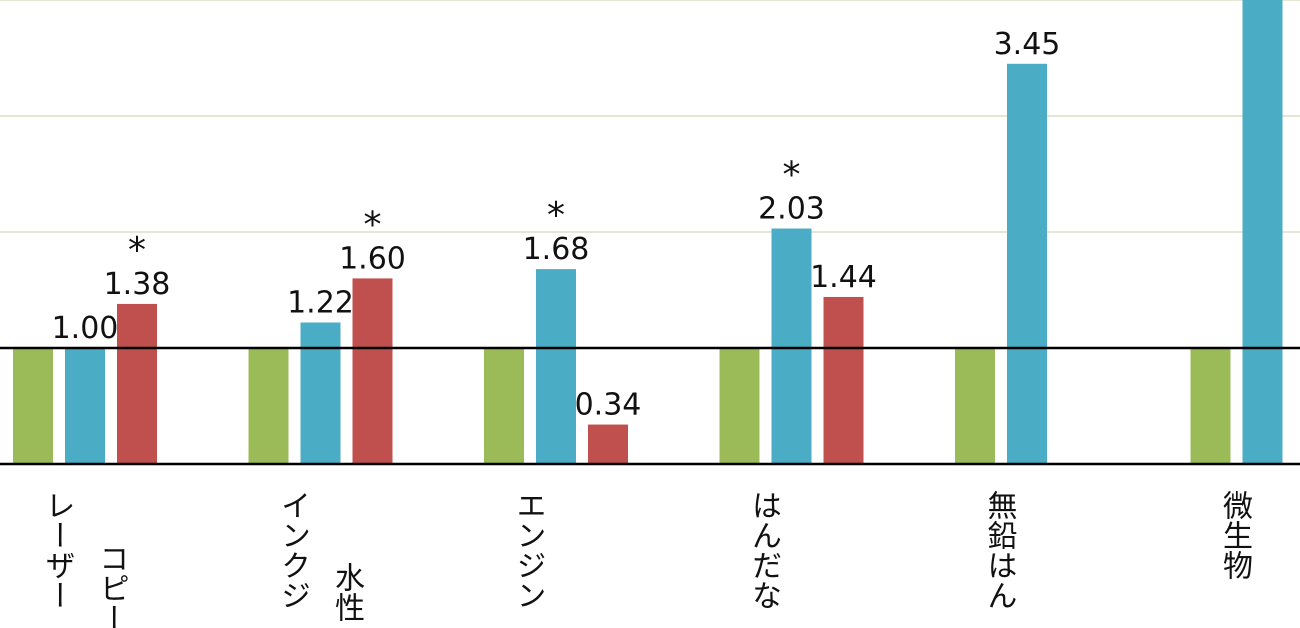  I want to click on value-label: 1.00, so click(85, 328).